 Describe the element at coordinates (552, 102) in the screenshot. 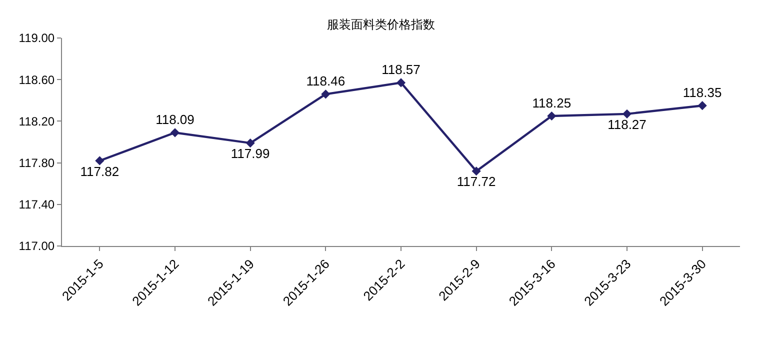

I see `data-label: 118.25` at that location.